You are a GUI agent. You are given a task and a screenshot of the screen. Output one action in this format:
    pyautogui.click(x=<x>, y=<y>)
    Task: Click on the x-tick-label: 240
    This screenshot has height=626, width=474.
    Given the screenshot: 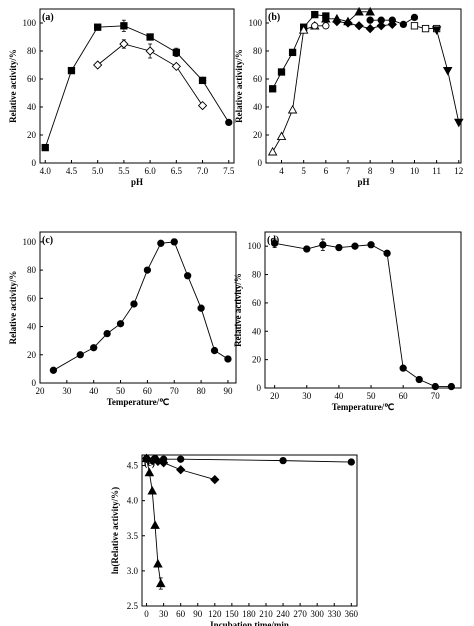 What is the action you would take?
    pyautogui.click(x=283, y=614)
    